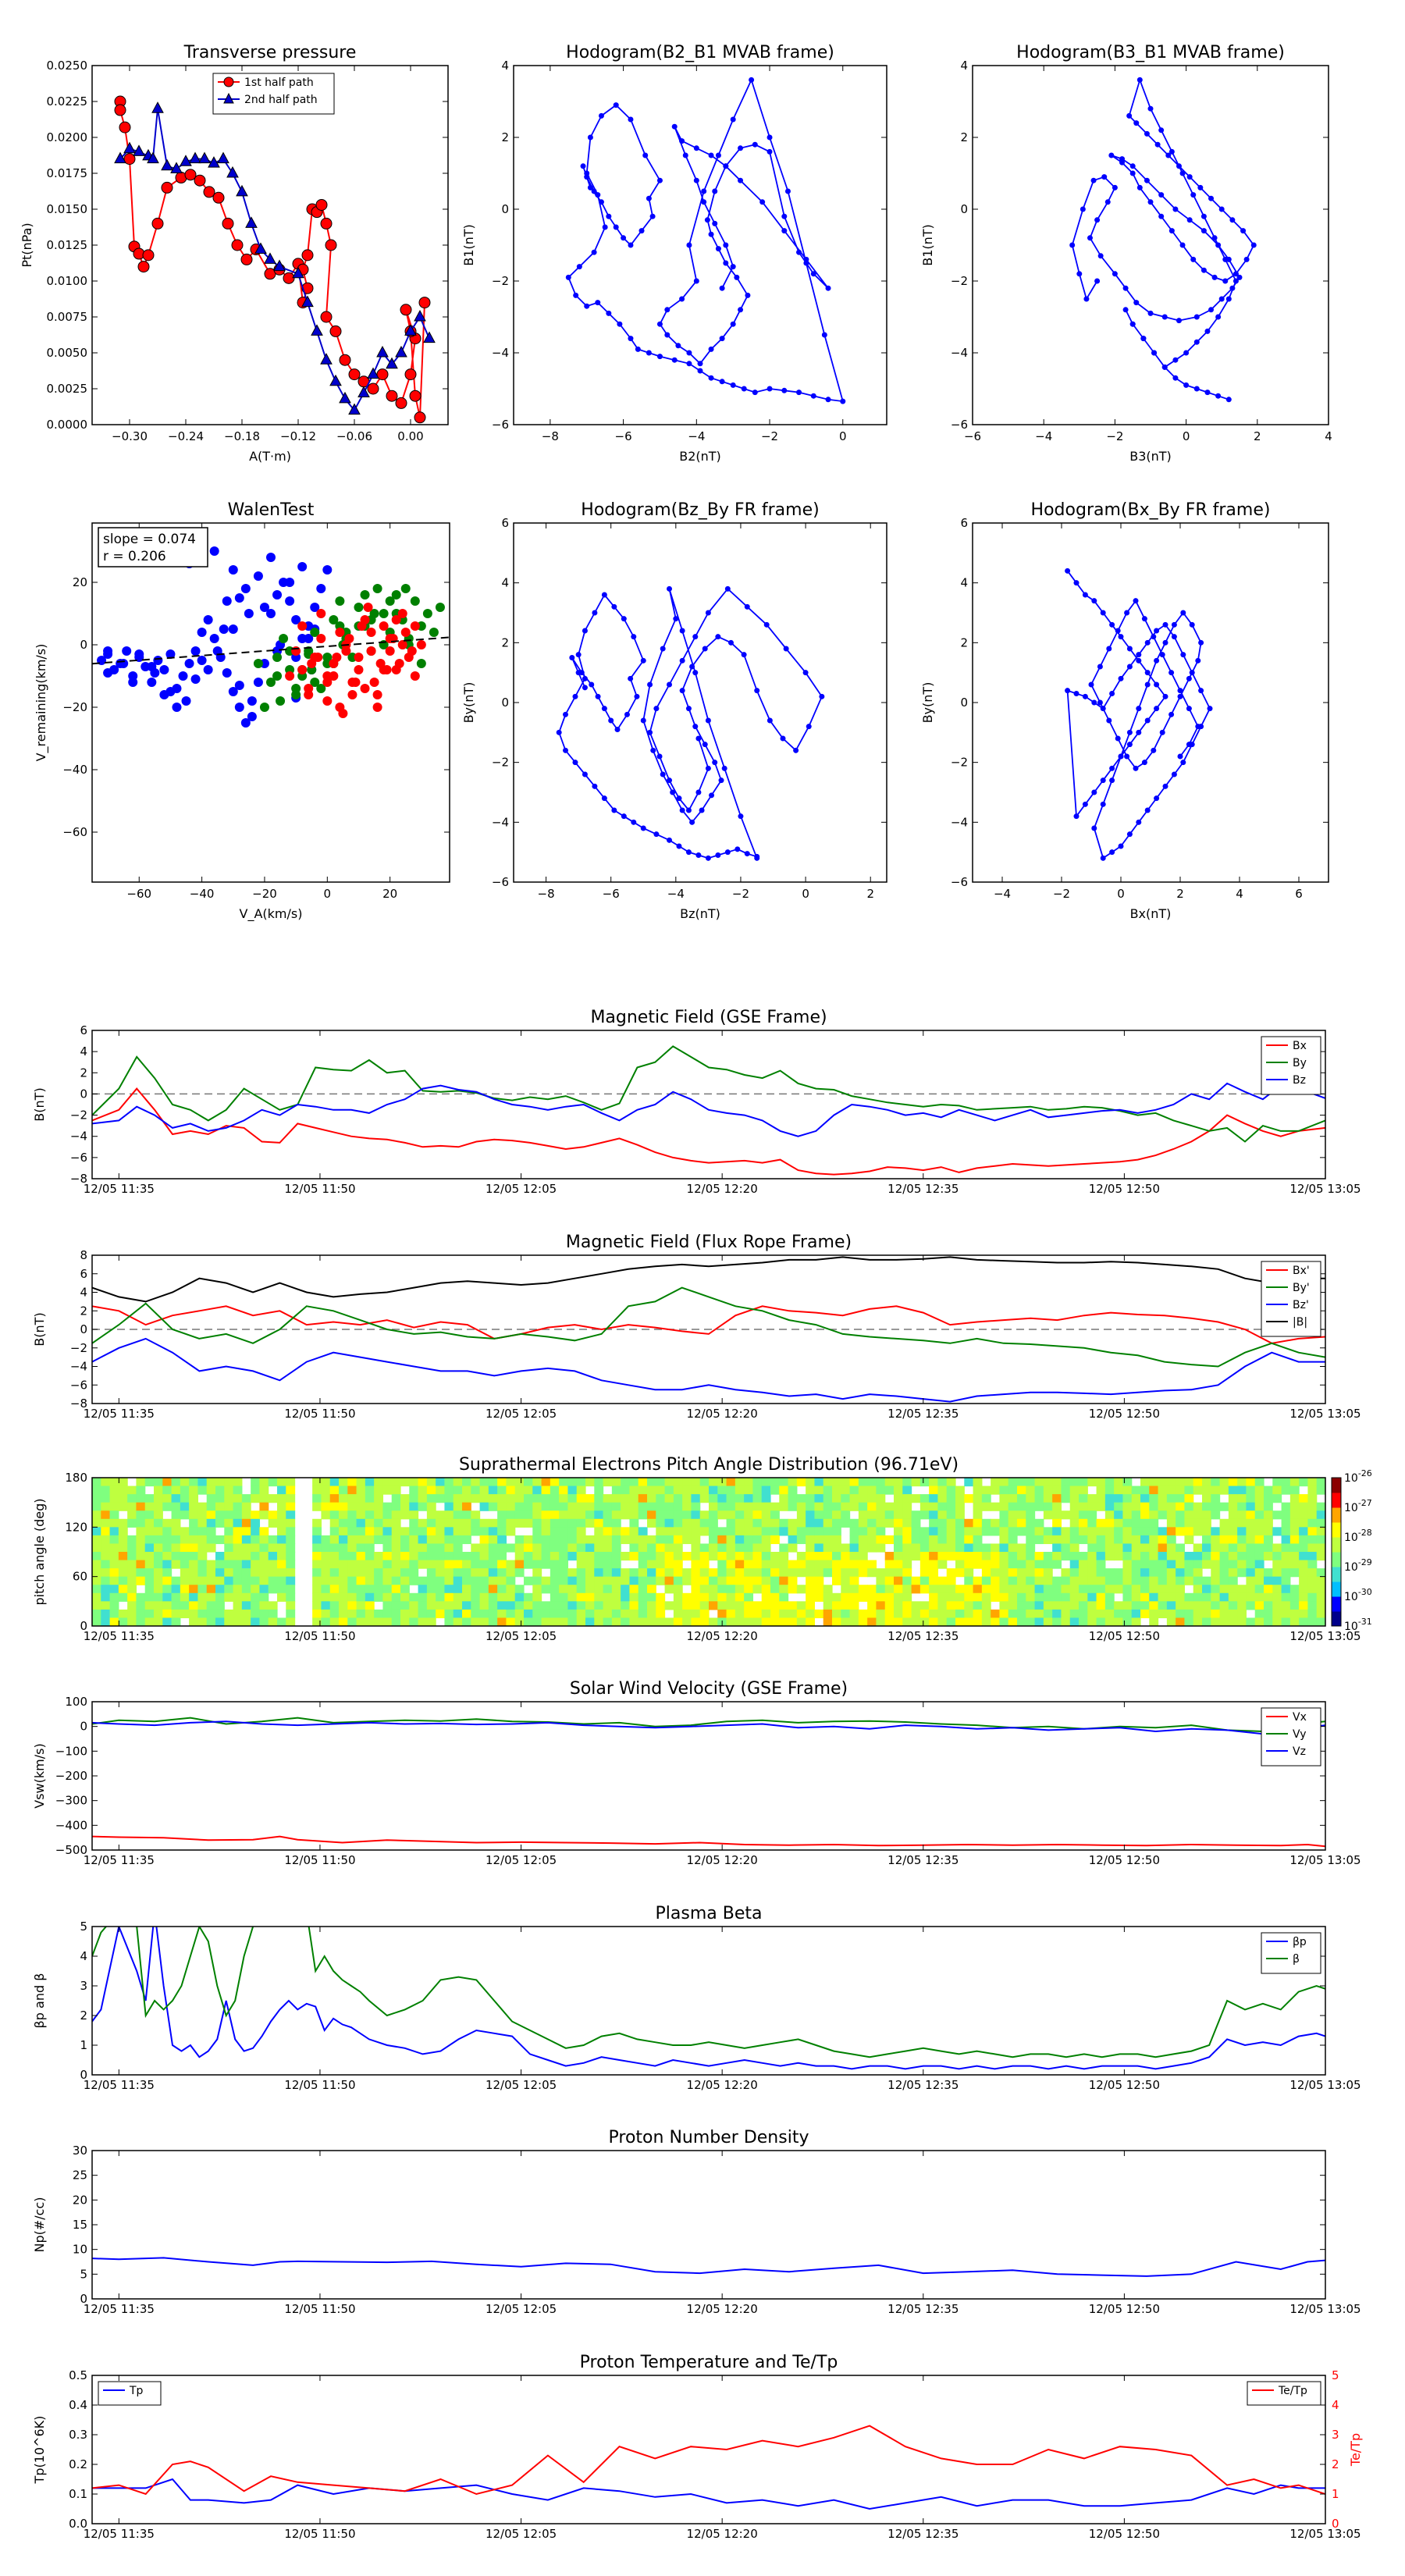  I want to click on y-tick-label: 60, so click(80, 1577).